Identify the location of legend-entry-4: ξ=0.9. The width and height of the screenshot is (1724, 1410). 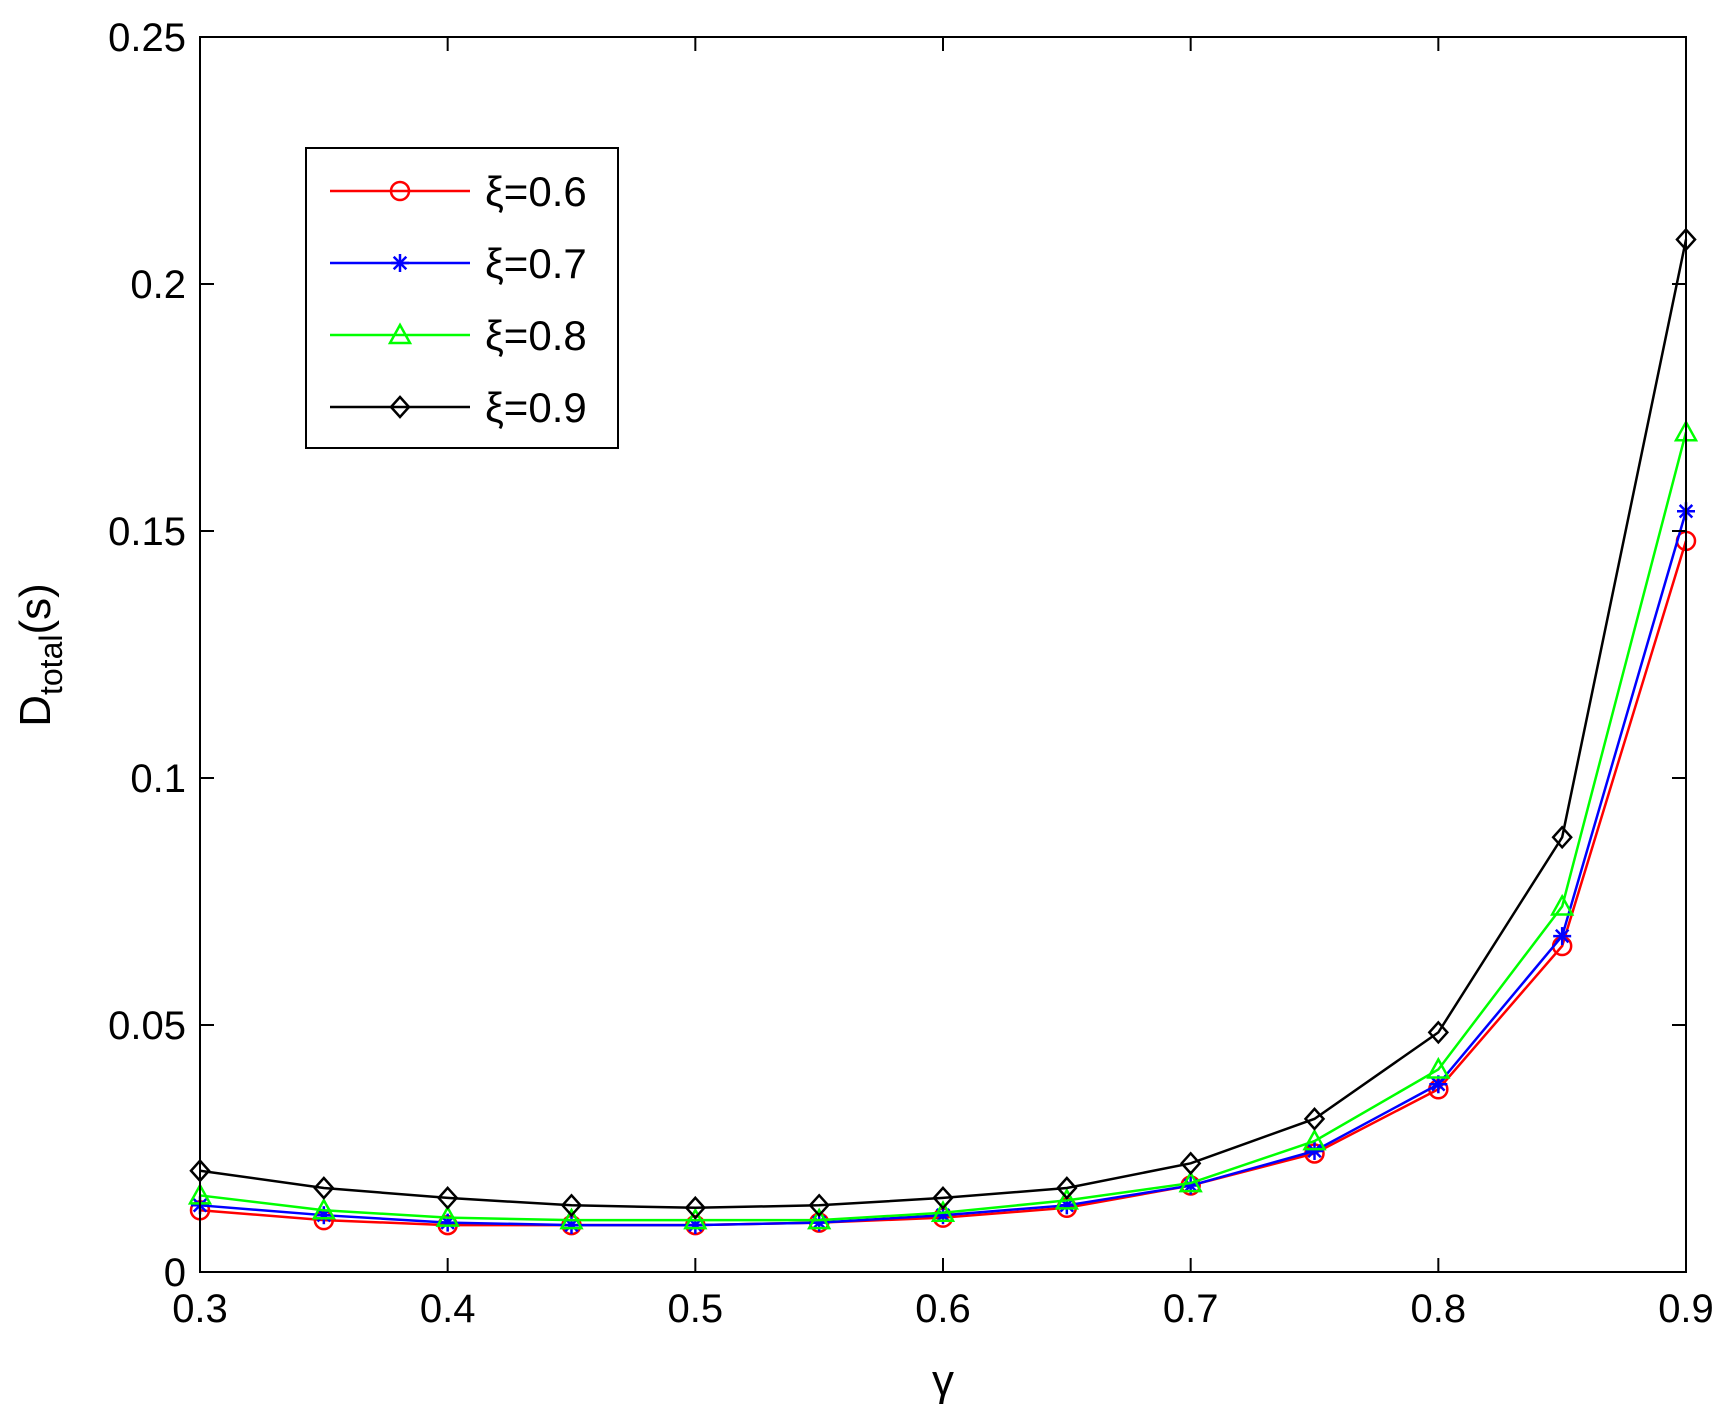
(458, 407).